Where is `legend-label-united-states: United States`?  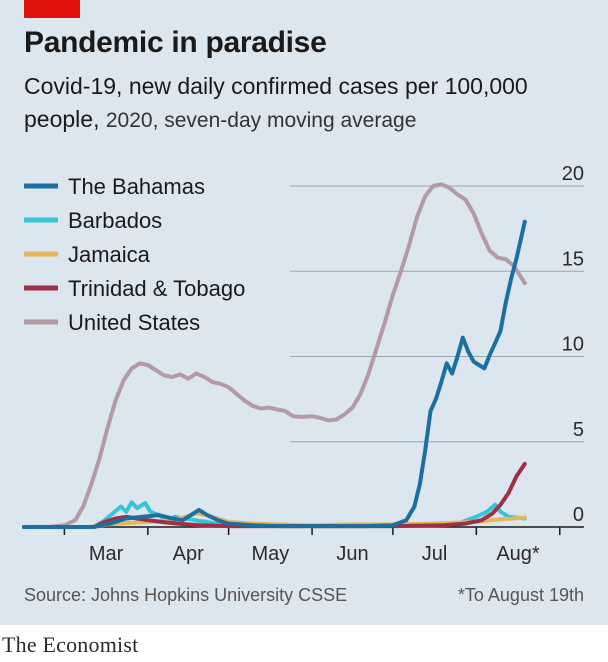 legend-label-united-states: United States is located at coordinates (134, 322).